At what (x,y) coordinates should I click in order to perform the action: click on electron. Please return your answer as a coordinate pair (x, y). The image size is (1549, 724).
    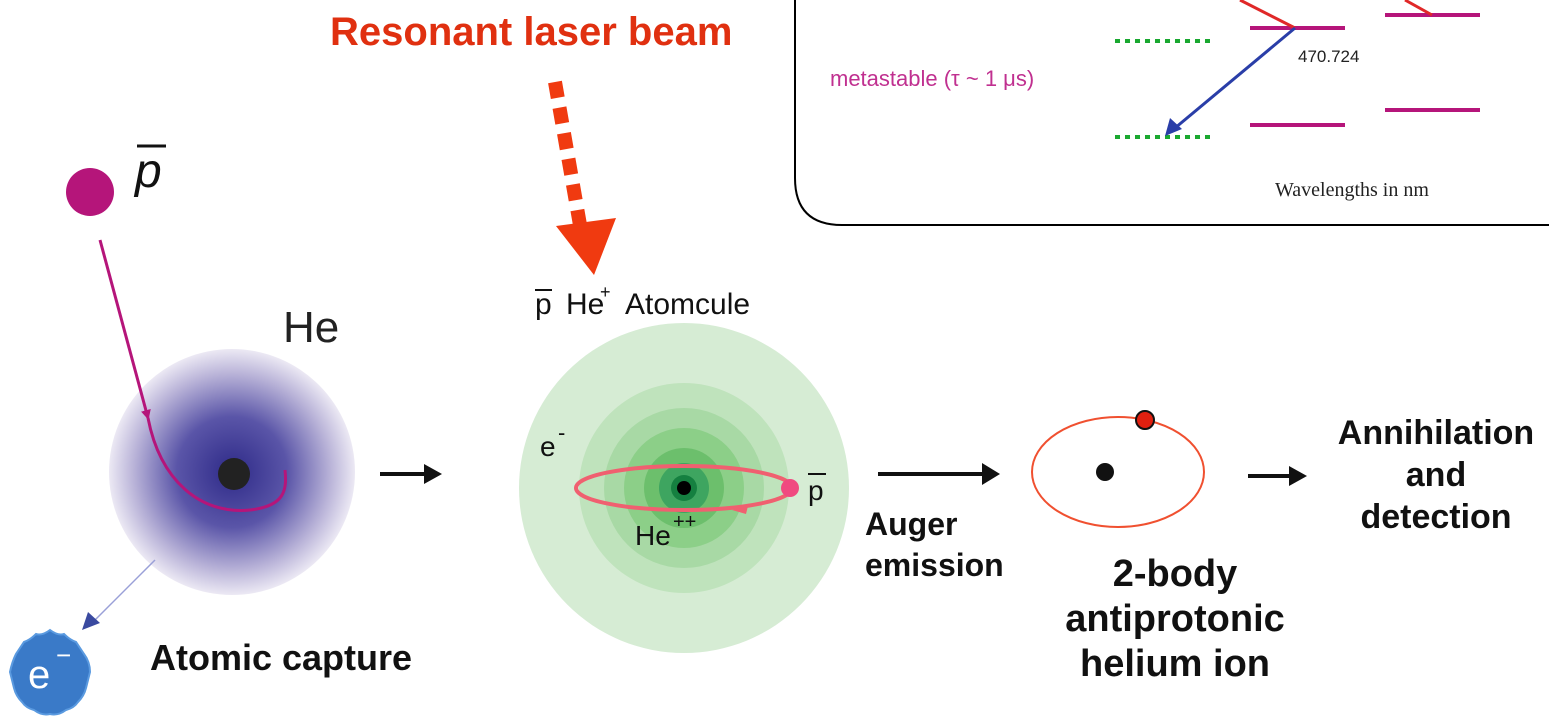
    Looking at the image, I should click on (50, 672).